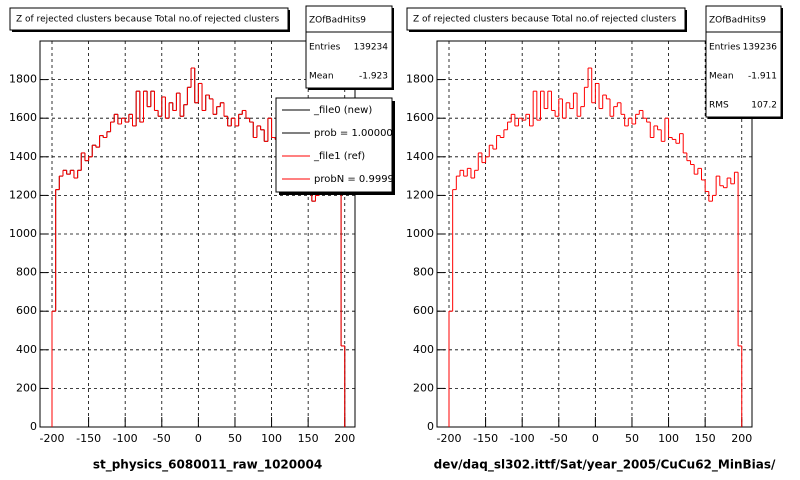 The height and width of the screenshot is (480, 800). What do you see at coordinates (342, 110) in the screenshot?
I see `legend-label: _file0 (new)` at bounding box center [342, 110].